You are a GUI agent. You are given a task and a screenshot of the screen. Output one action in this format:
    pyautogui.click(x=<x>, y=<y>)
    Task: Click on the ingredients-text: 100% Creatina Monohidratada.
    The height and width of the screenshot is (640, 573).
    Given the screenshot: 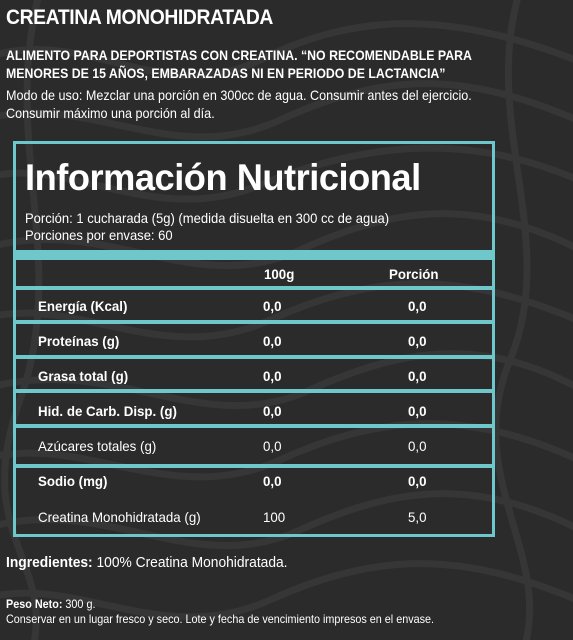 What is the action you would take?
    pyautogui.click(x=190, y=562)
    